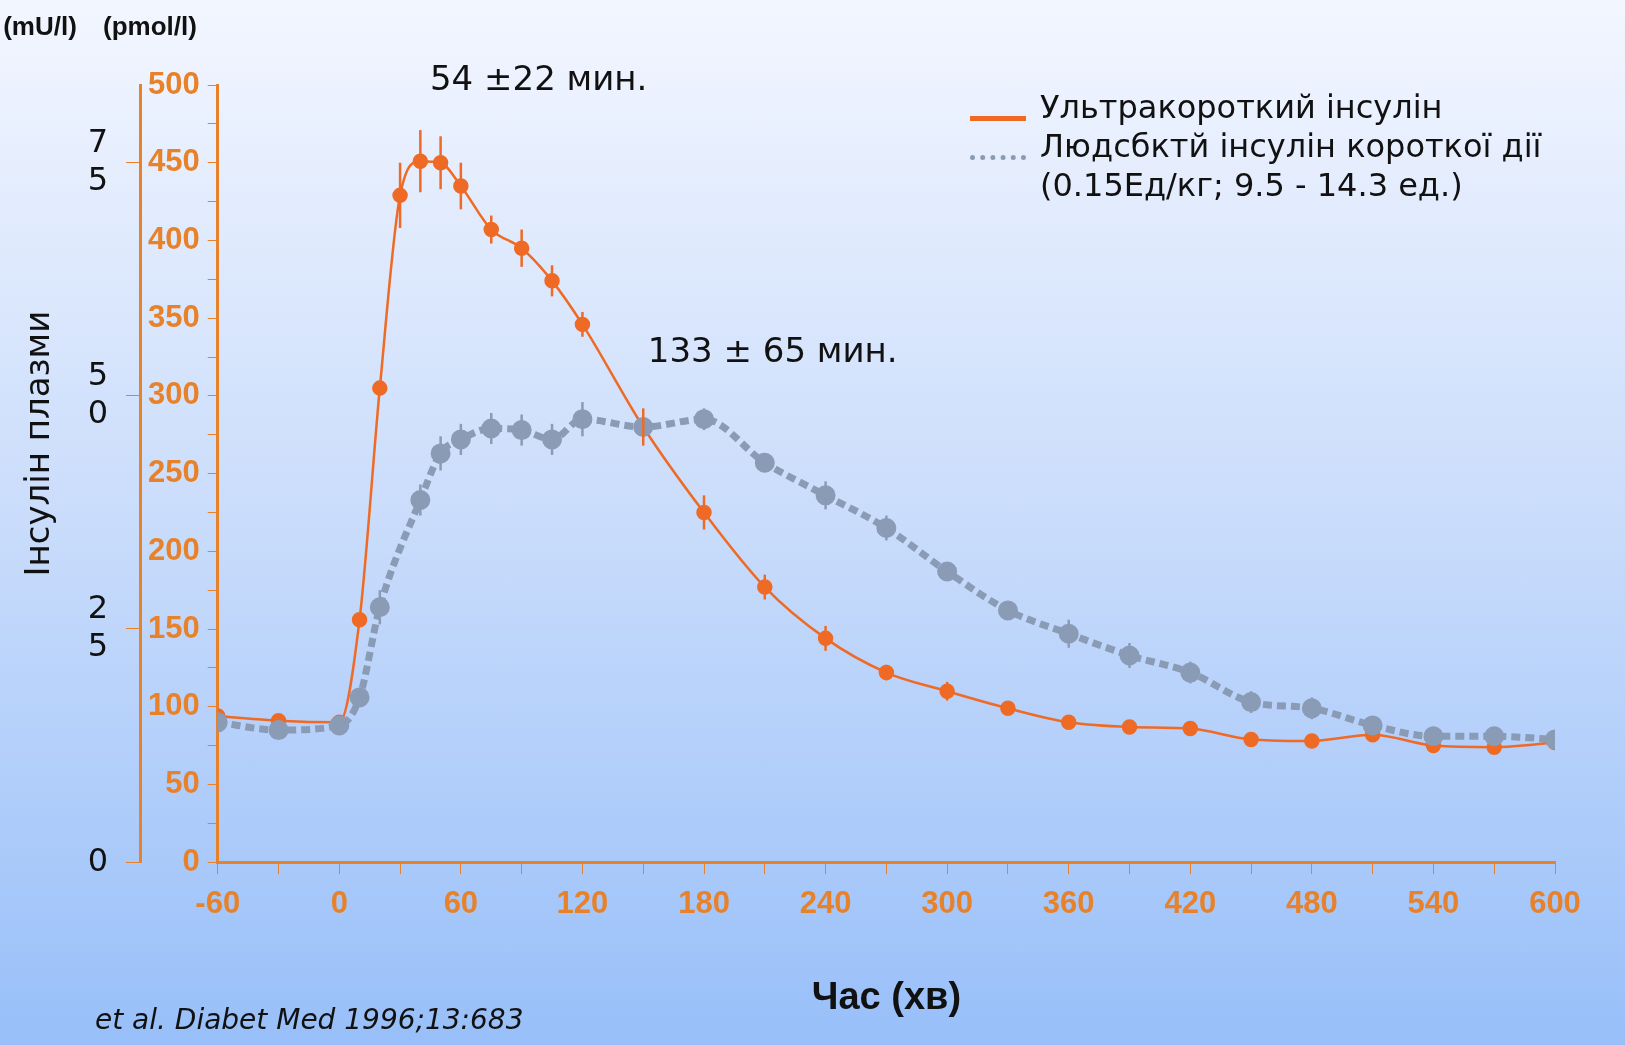 The height and width of the screenshot is (1045, 1625). Describe the element at coordinates (461, 903) in the screenshot. I see `x-tick-label: 60` at that location.